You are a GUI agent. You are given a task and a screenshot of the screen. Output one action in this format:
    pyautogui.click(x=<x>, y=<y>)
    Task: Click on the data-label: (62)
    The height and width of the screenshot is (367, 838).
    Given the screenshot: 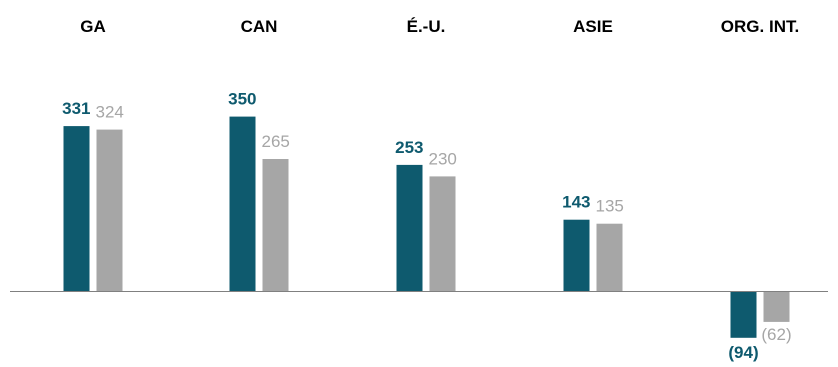 What is the action you would take?
    pyautogui.click(x=776, y=334)
    